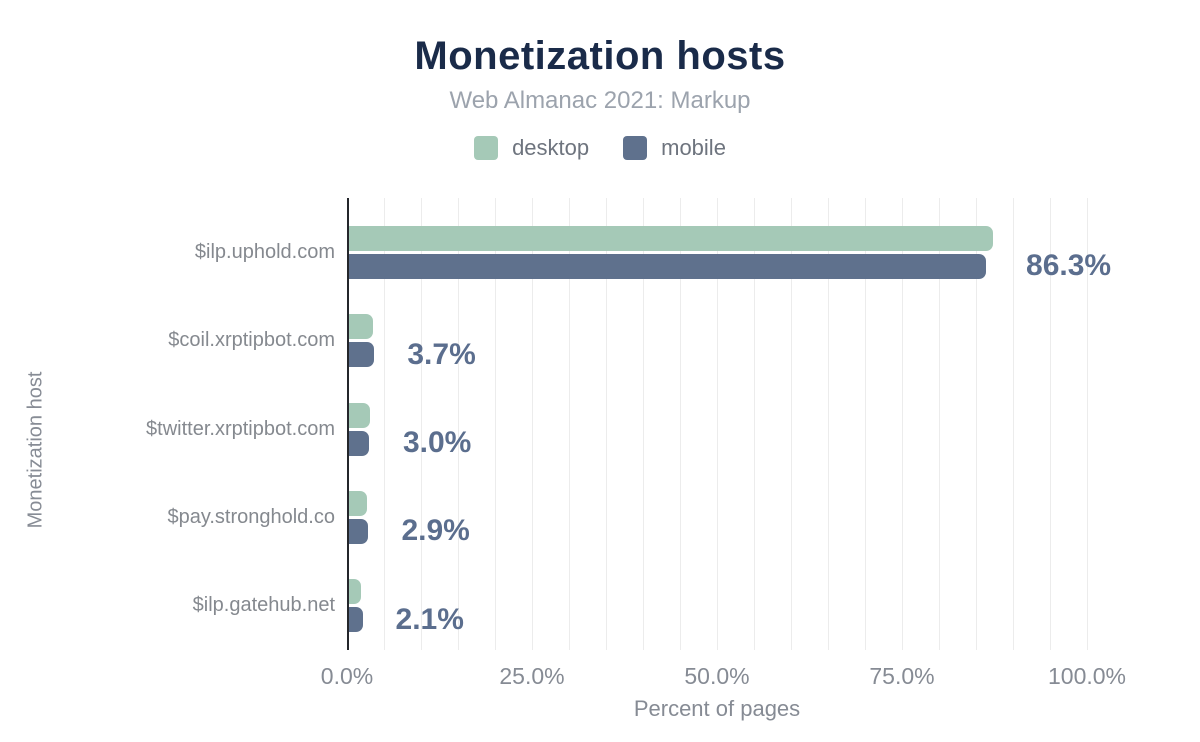 The width and height of the screenshot is (1200, 742). Describe the element at coordinates (758, 606) in the screenshot. I see `bar-row: 2.1%` at that location.